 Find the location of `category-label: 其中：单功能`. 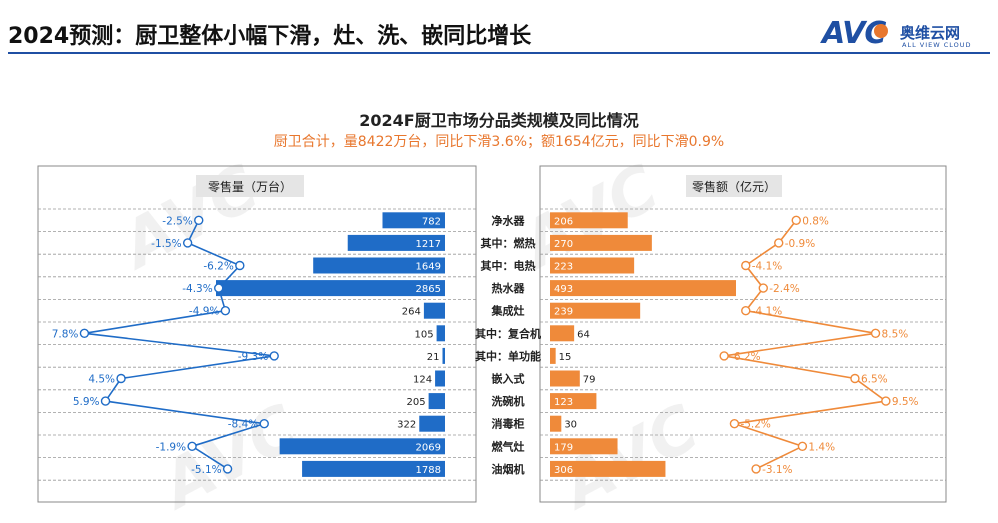

category-label: 其中：单功能 is located at coordinates (508, 356).